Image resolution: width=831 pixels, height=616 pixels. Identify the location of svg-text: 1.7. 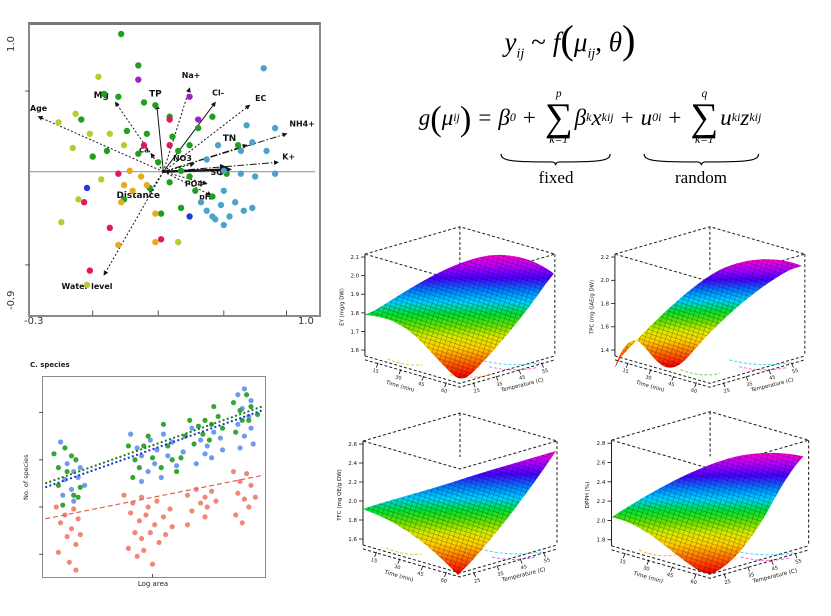
(354, 332).